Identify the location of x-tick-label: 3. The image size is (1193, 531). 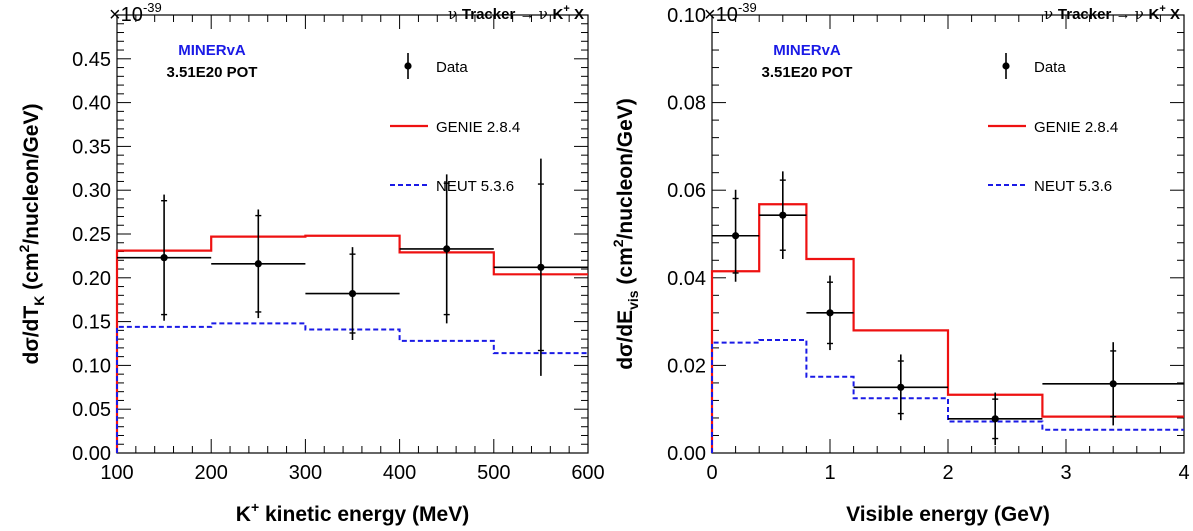
(1065, 473).